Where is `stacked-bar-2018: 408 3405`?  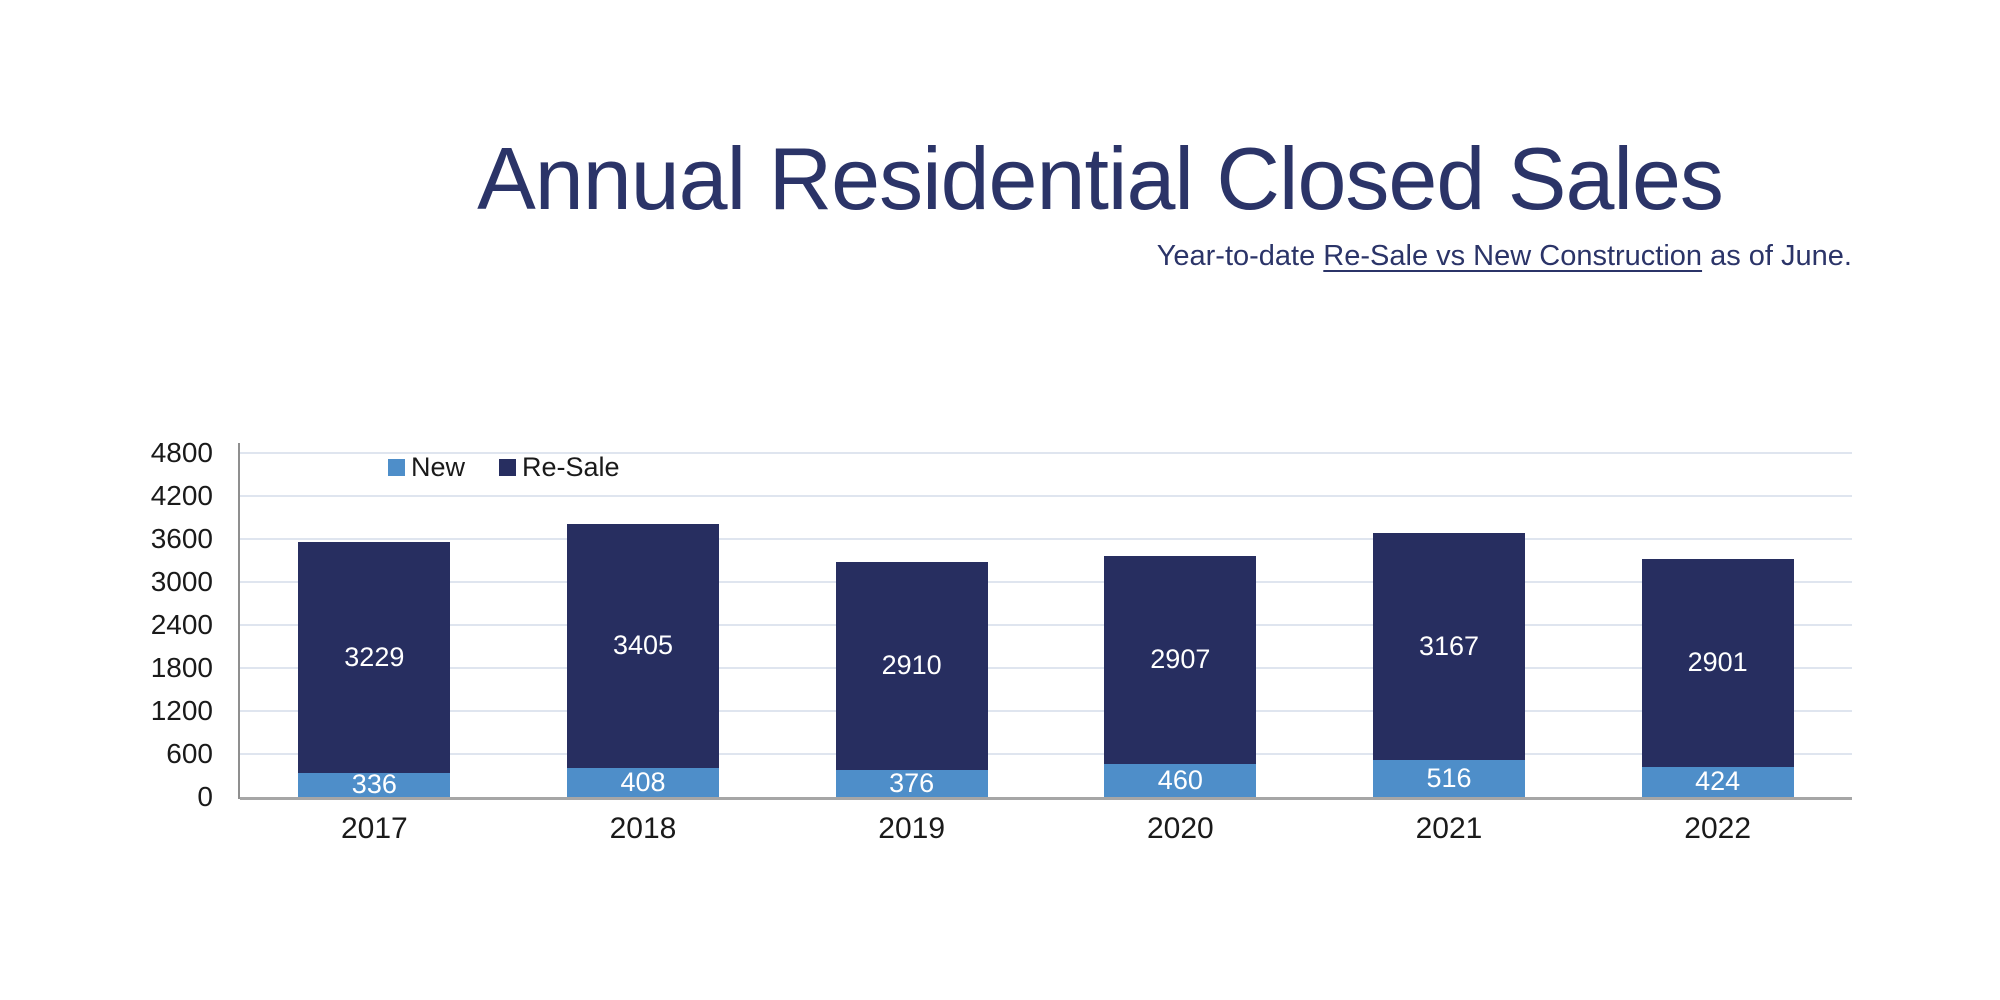
stacked-bar-2018: 408 3405 is located at coordinates (642, 660).